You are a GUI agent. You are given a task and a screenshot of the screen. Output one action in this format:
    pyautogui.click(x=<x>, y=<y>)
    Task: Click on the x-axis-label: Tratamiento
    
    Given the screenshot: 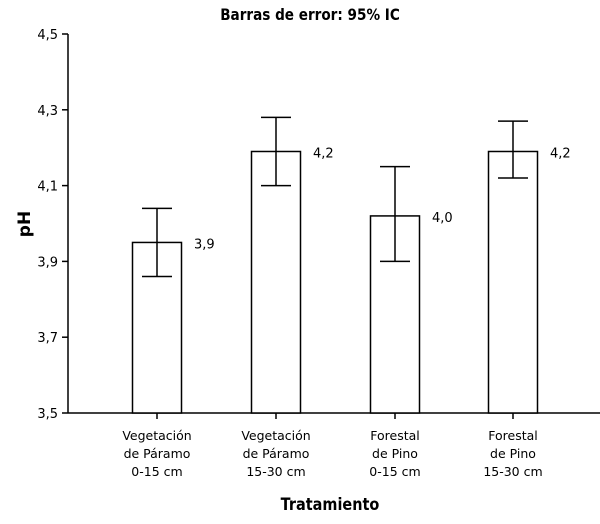 What is the action you would take?
    pyautogui.click(x=330, y=504)
    